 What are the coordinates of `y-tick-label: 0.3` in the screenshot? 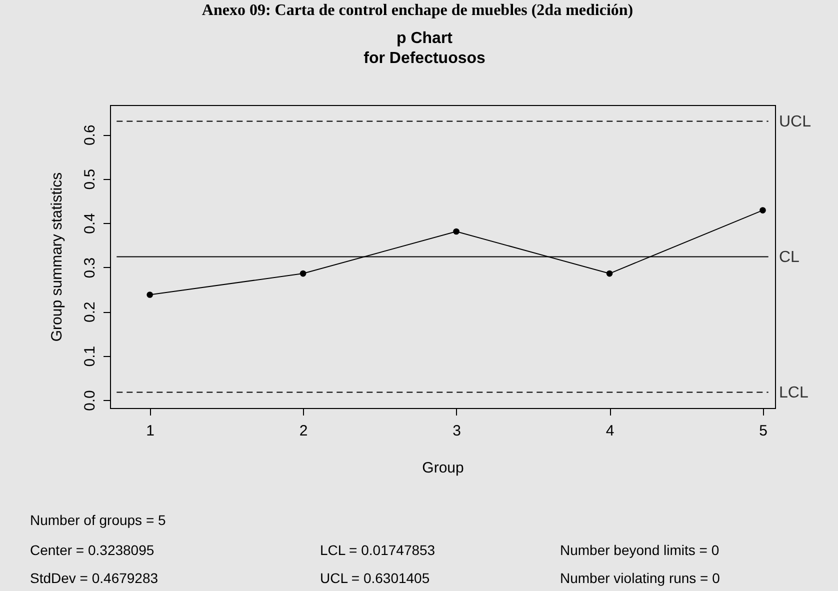 It's located at (90, 267).